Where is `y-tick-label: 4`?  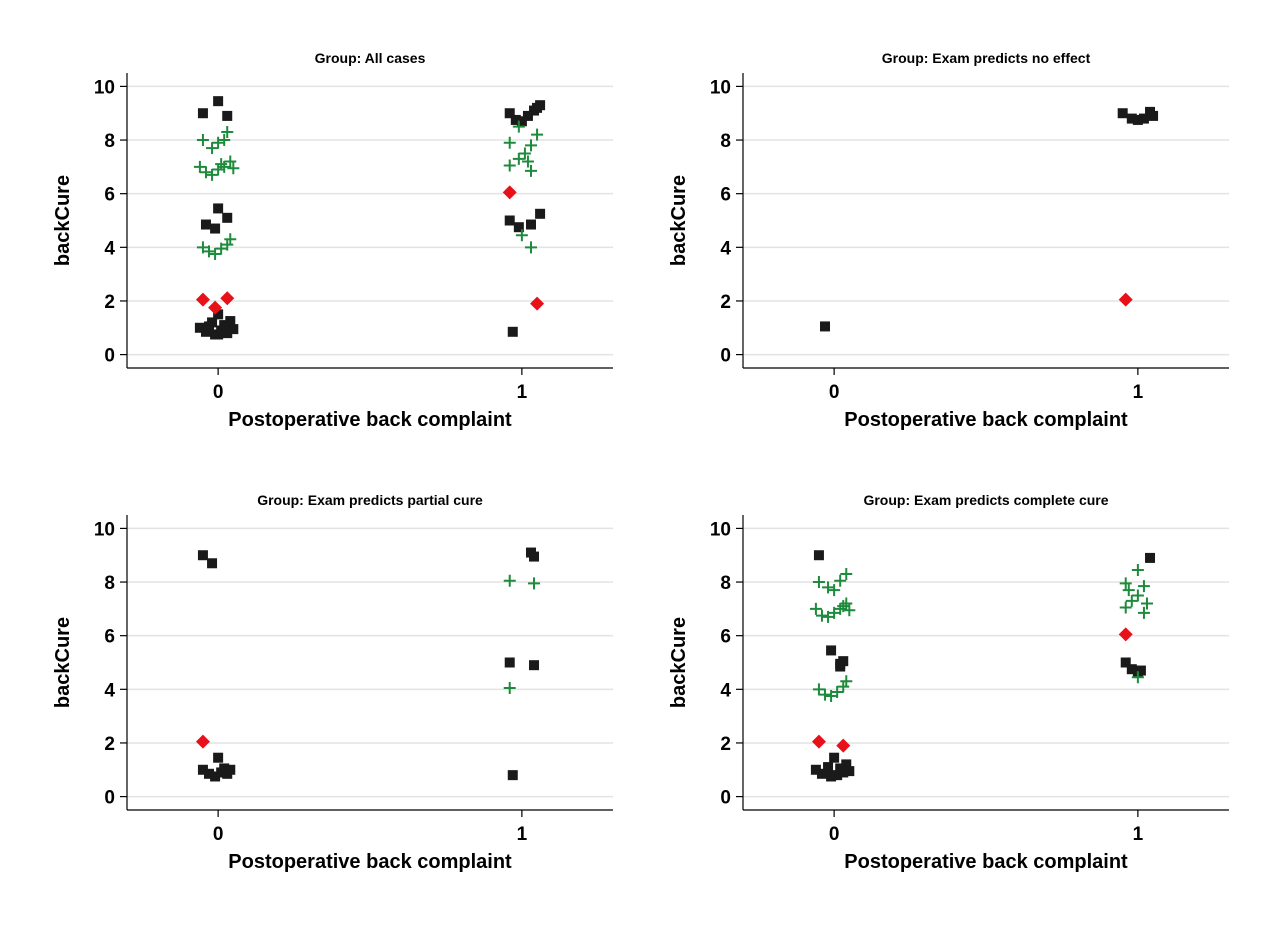
y-tick-label: 4 is located at coordinates (725, 248).